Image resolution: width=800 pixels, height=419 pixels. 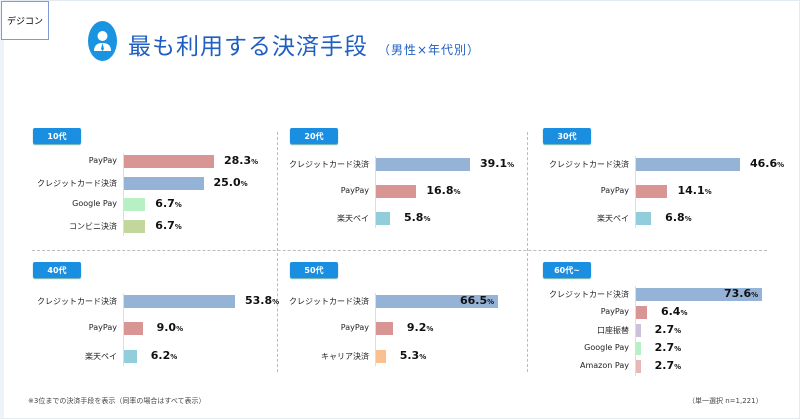 I want to click on value-label: 39.1%, so click(x=497, y=163).